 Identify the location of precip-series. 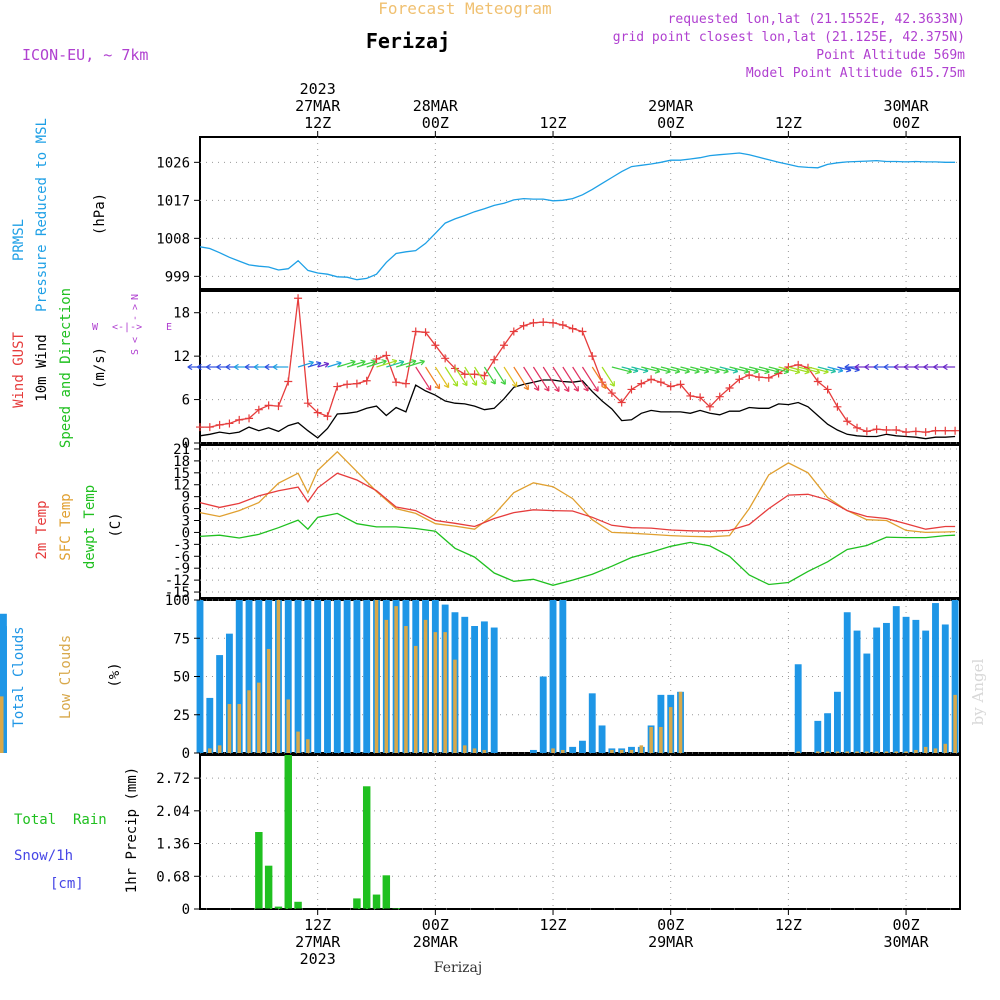
(580, 832).